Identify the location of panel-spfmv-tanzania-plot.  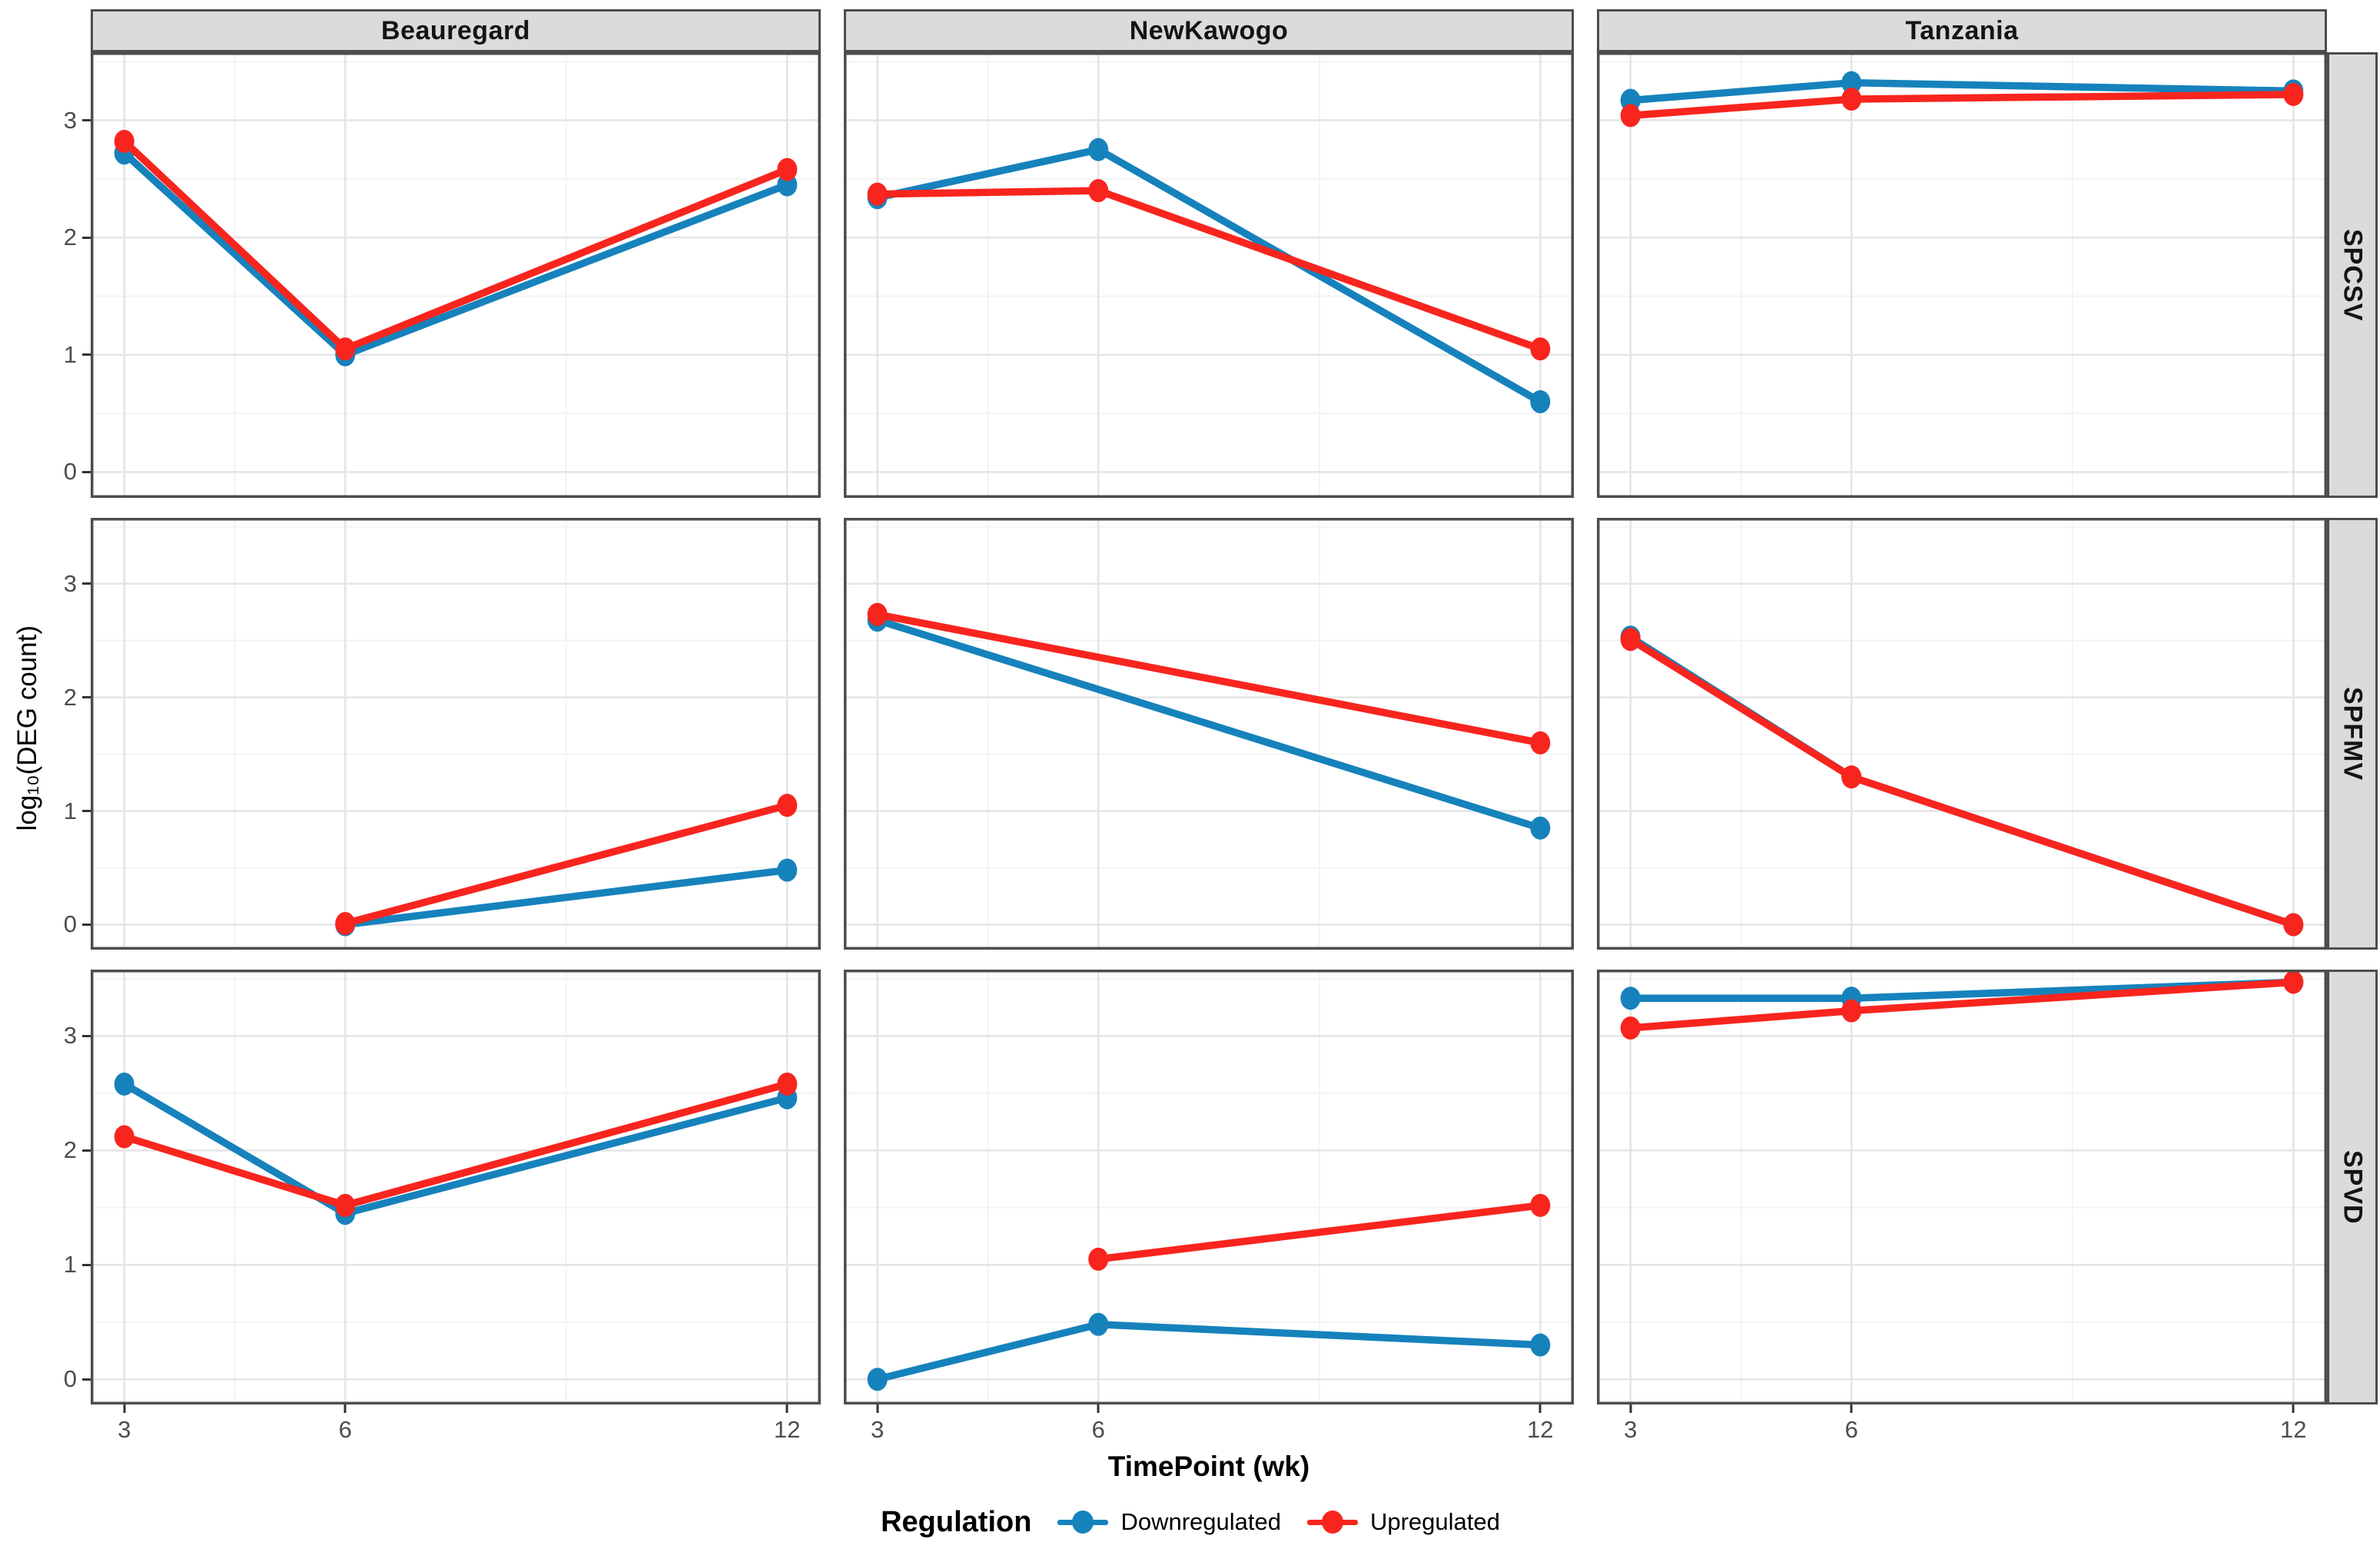
(1962, 734).